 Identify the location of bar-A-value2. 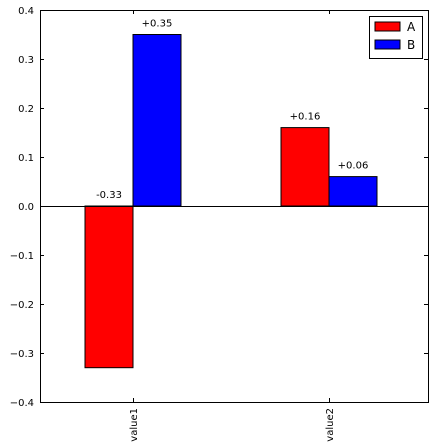
(305, 167).